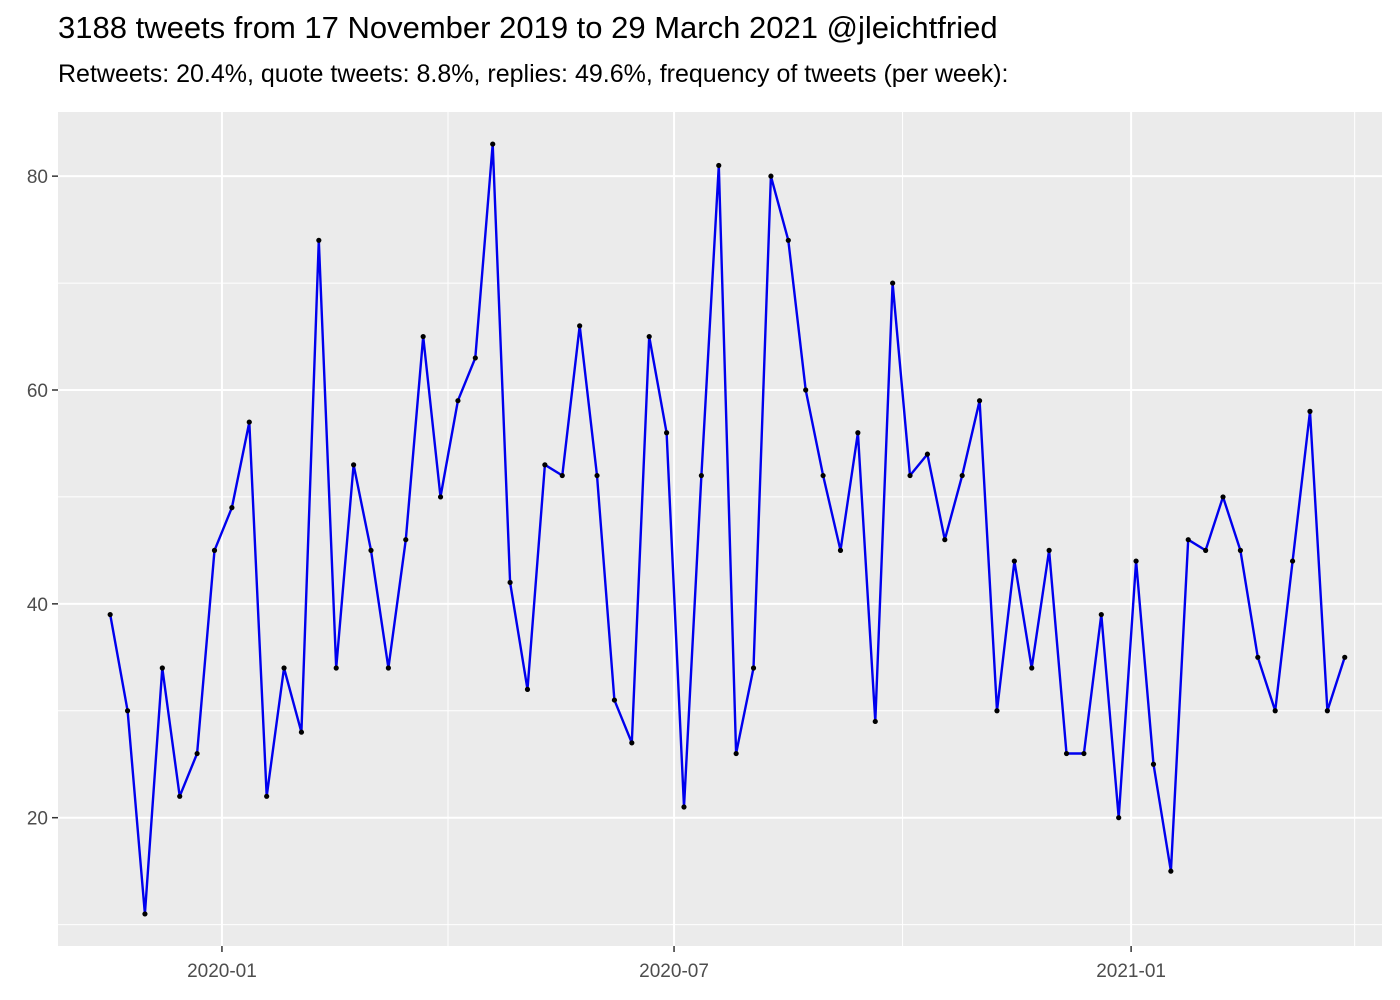  What do you see at coordinates (37, 819) in the screenshot?
I see `y-tick-label: 20` at bounding box center [37, 819].